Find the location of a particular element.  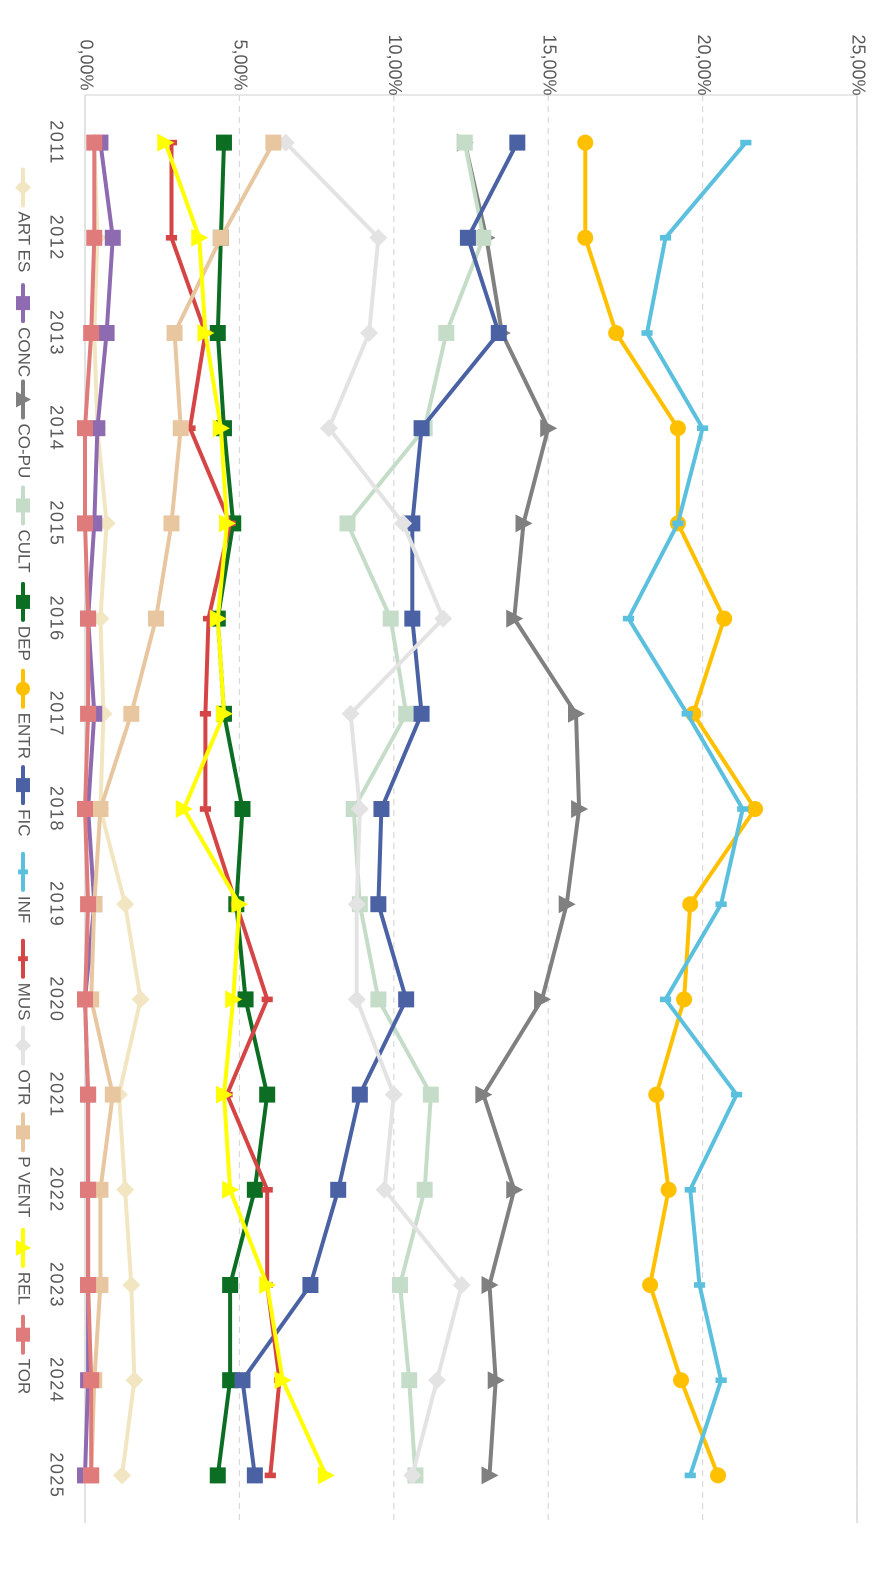

legend-label: CULT is located at coordinates (24, 551).